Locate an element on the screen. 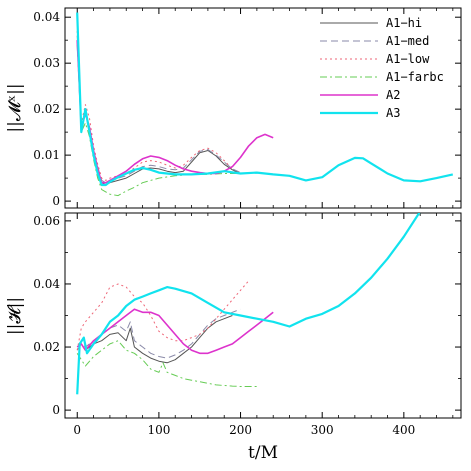  x-tick-label: 400 is located at coordinates (403, 430).